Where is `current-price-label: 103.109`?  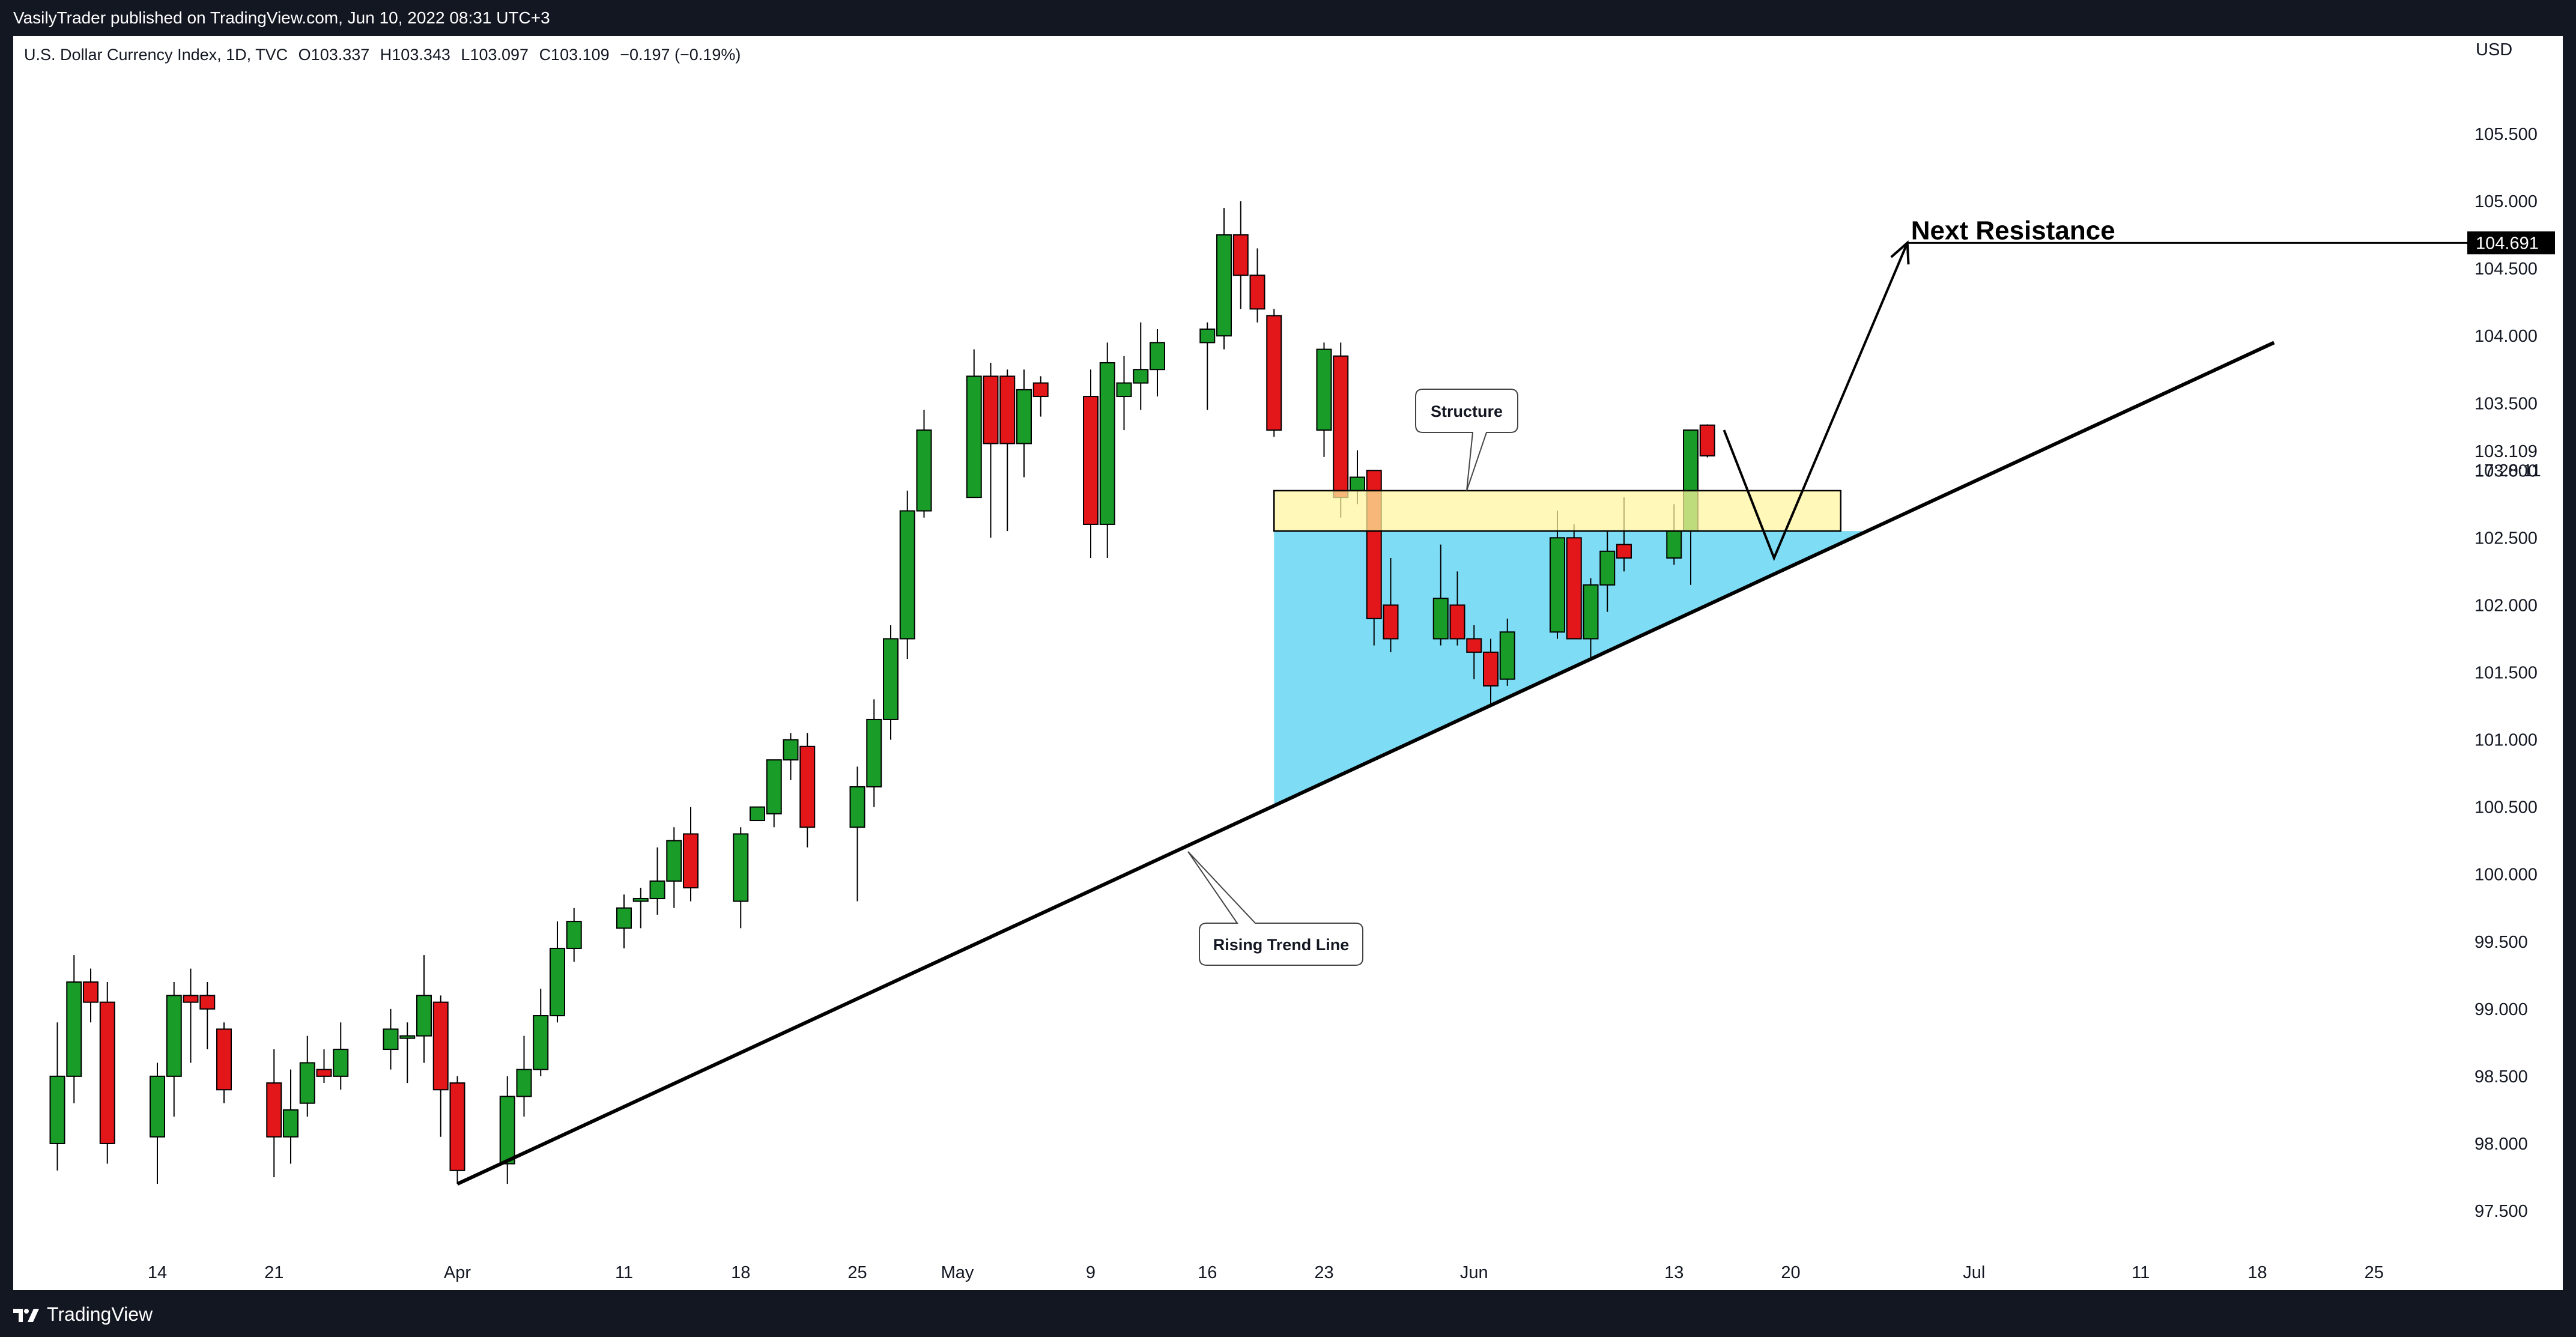 current-price-label: 103.109 is located at coordinates (2506, 451).